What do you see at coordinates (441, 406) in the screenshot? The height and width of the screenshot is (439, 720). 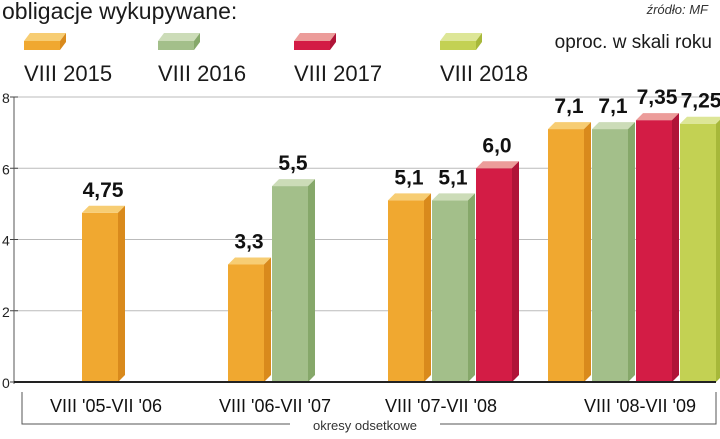 I see `category-label: VIII '07-VII '08` at bounding box center [441, 406].